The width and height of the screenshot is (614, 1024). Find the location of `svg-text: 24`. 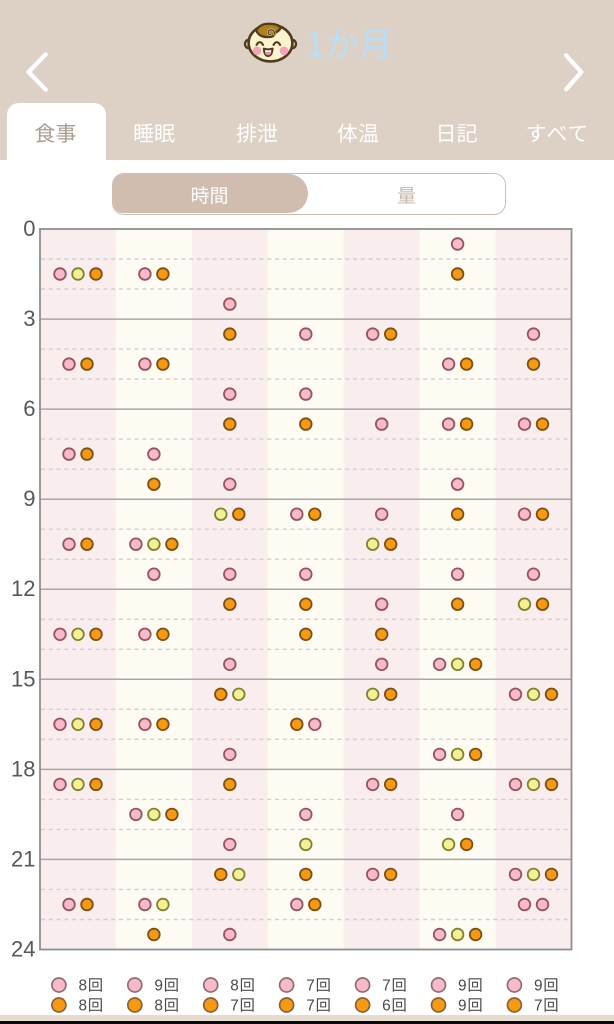

svg-text: 24 is located at coordinates (23, 949).